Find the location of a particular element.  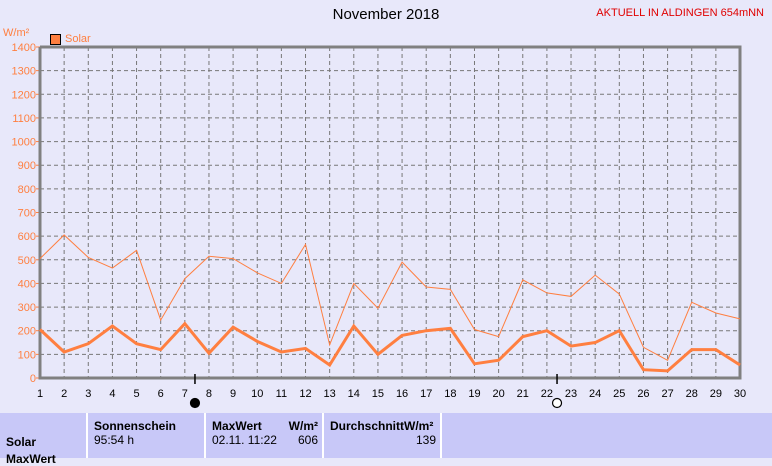

x-tick-label: 2 is located at coordinates (64, 394).